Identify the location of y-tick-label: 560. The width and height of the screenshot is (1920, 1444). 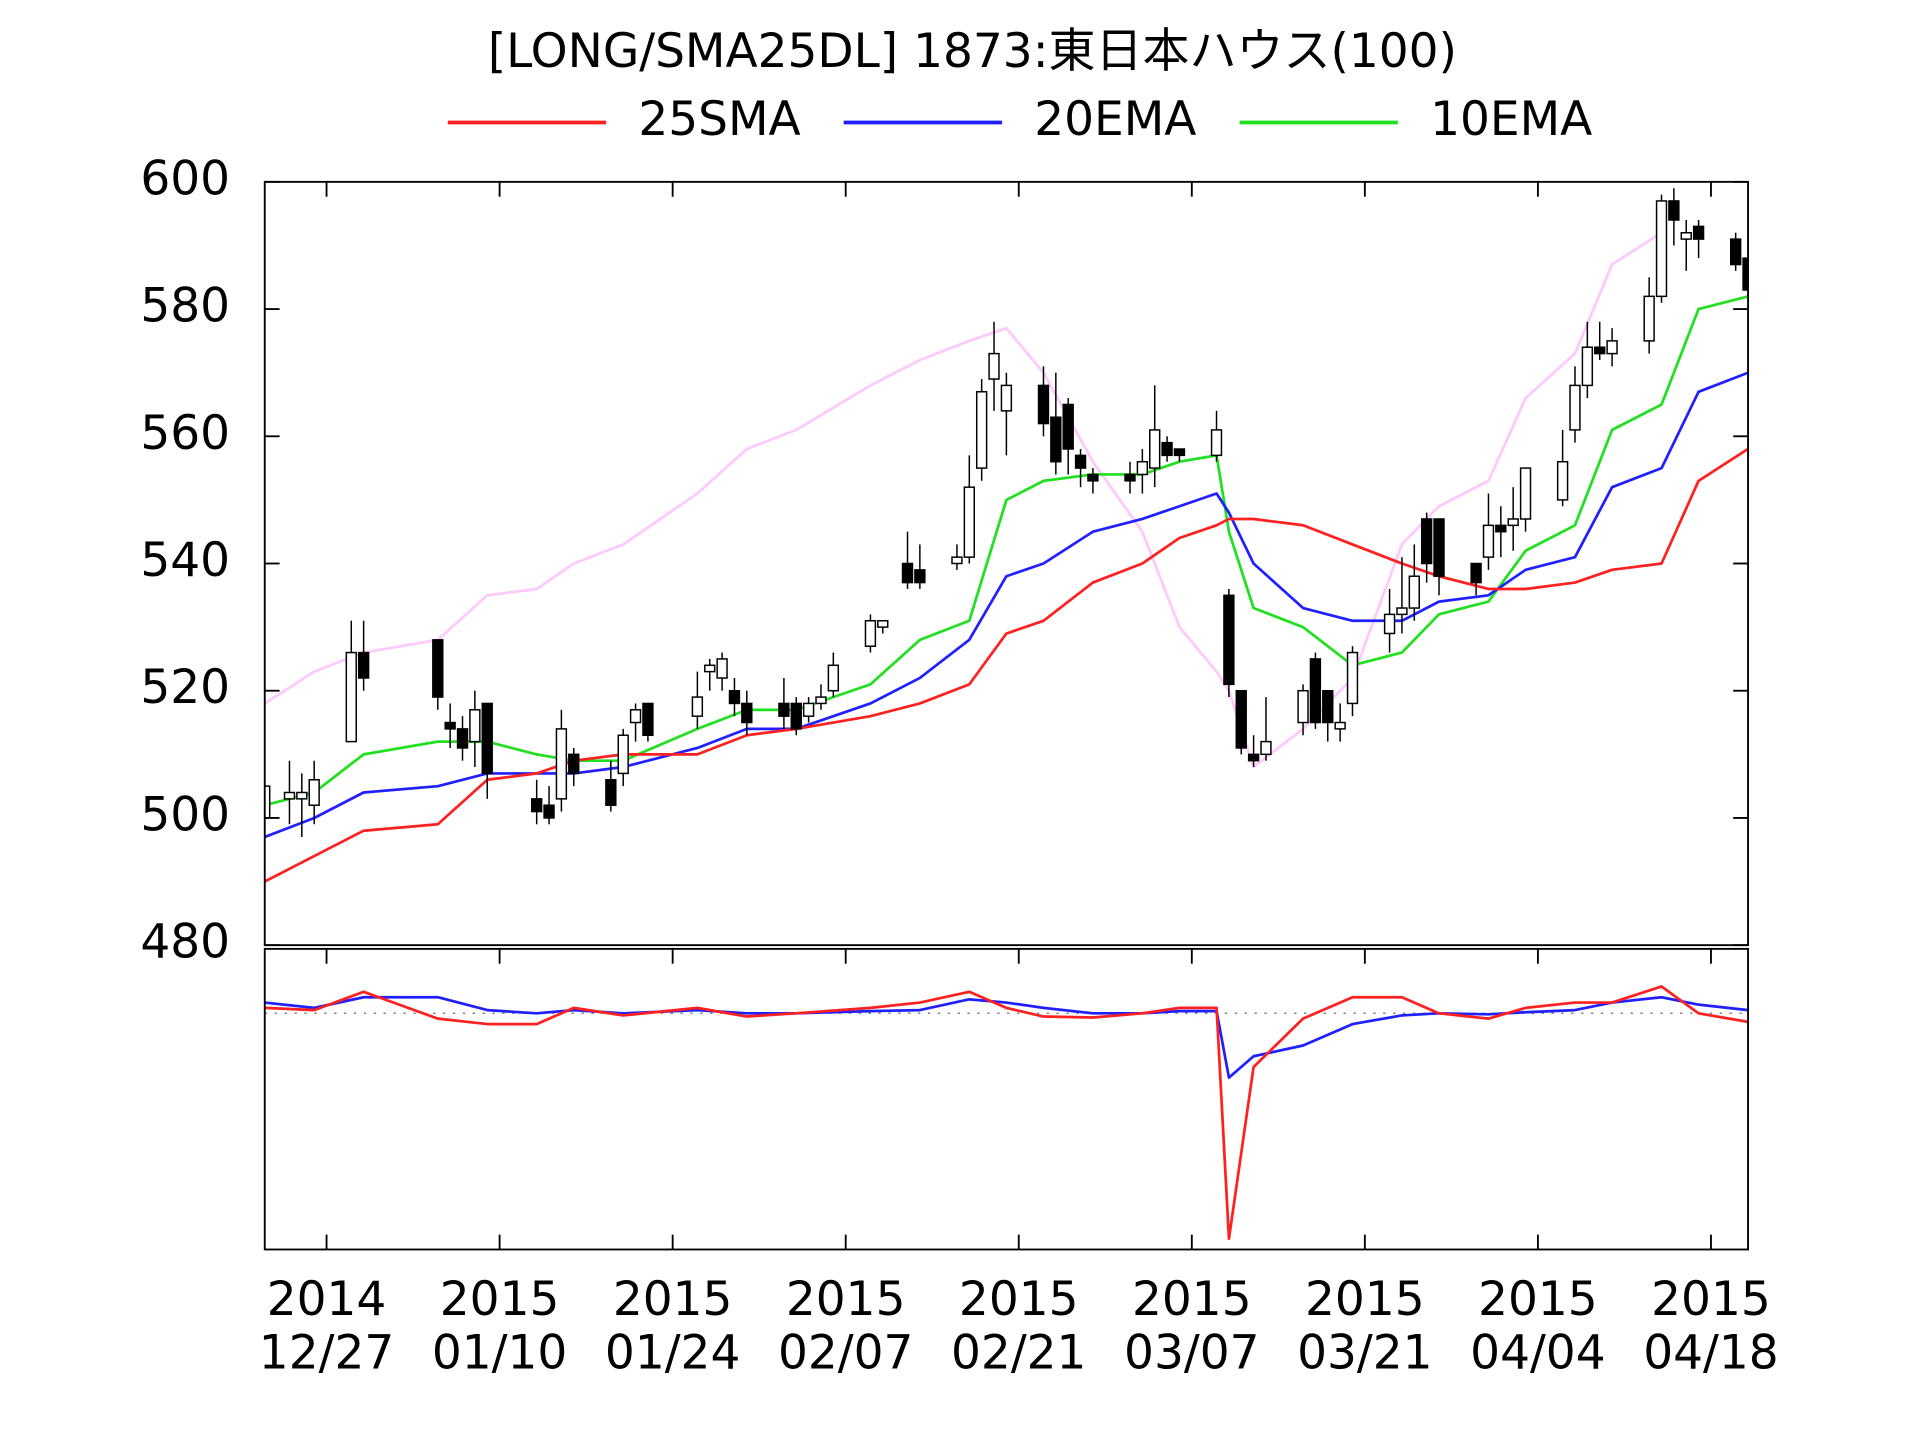
(185, 433).